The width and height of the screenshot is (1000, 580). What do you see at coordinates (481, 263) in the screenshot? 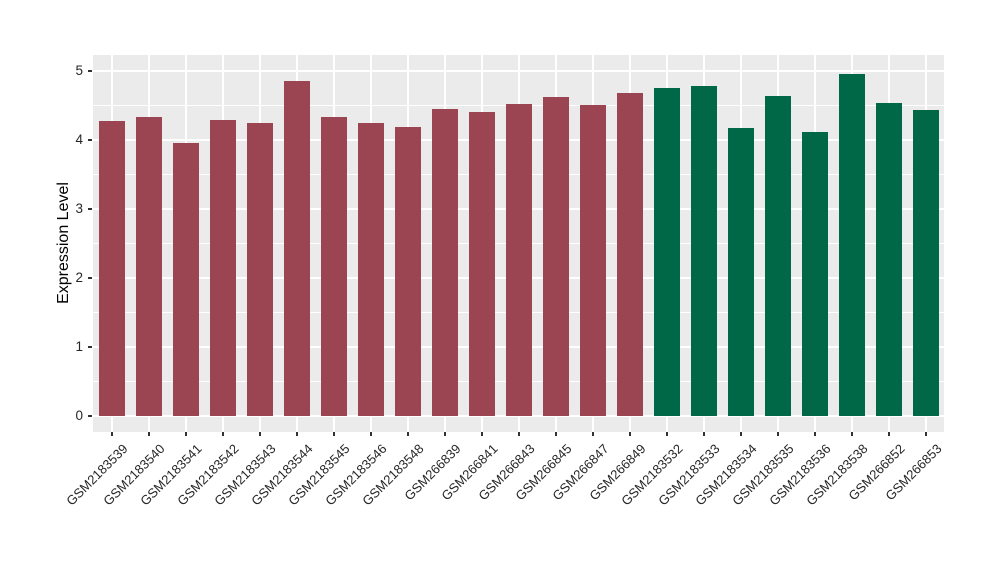
I see `bar-GSM266841` at bounding box center [481, 263].